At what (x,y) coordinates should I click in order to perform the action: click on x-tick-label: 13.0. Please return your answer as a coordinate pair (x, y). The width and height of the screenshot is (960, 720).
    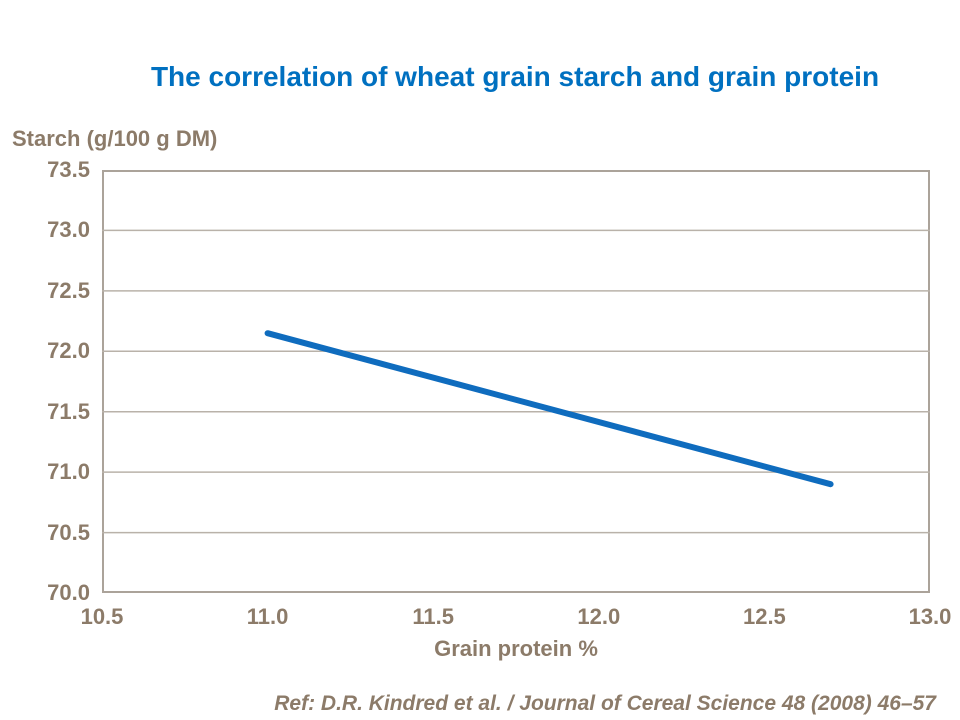
    Looking at the image, I should click on (930, 616).